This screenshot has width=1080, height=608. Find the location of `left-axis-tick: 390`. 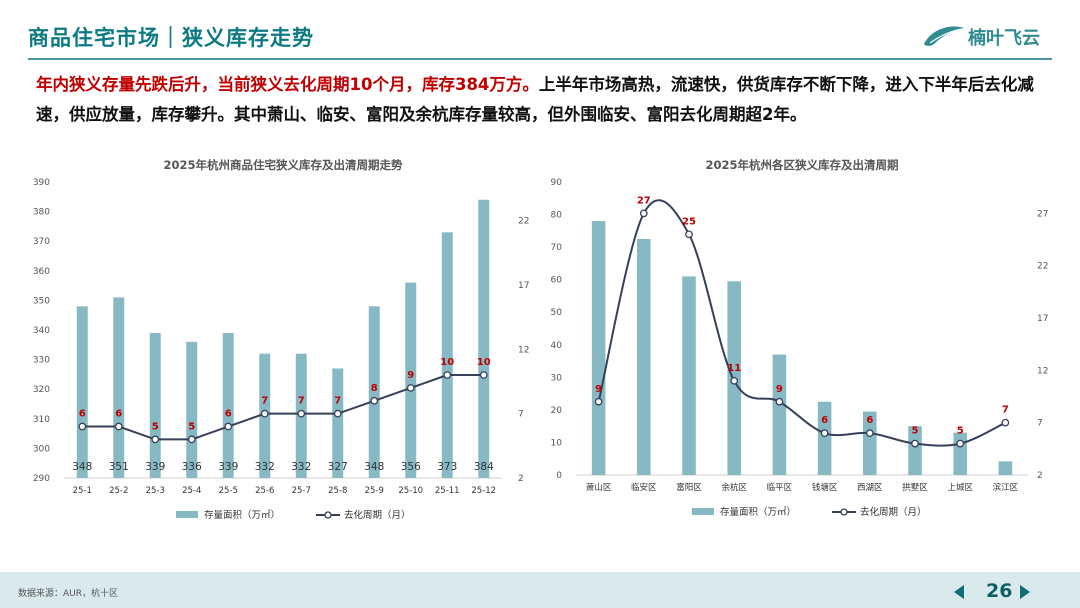

left-axis-tick: 390 is located at coordinates (41, 183).